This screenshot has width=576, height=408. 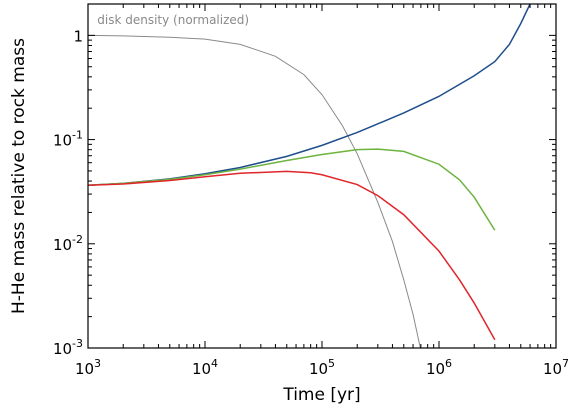 I want to click on y-tick-label: 10⁻¹, so click(x=68, y=139).